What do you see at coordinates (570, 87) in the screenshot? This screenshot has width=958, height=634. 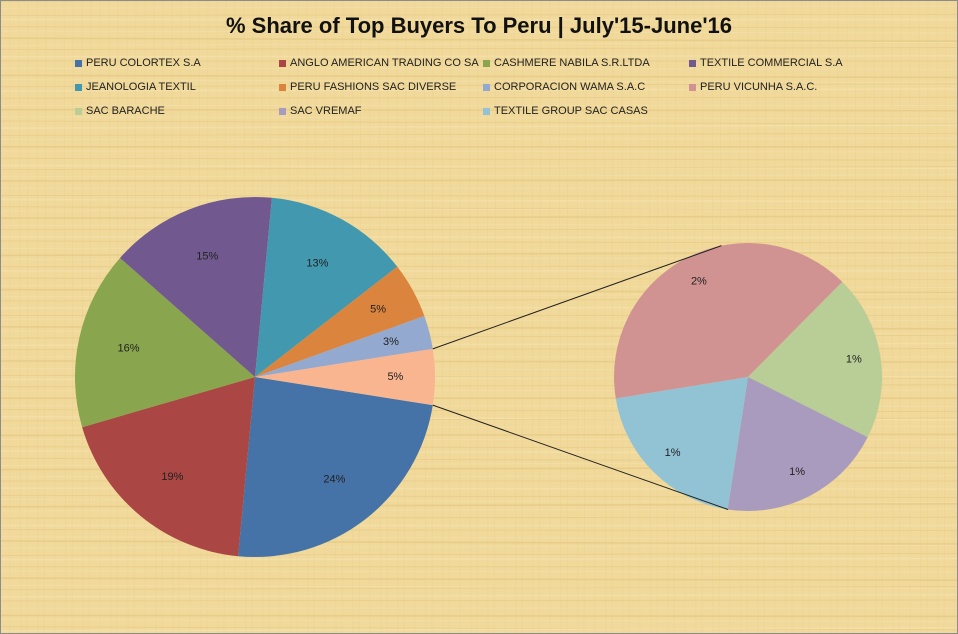 I see `legend-label: CORPORACION WAMA S.A.C` at bounding box center [570, 87].